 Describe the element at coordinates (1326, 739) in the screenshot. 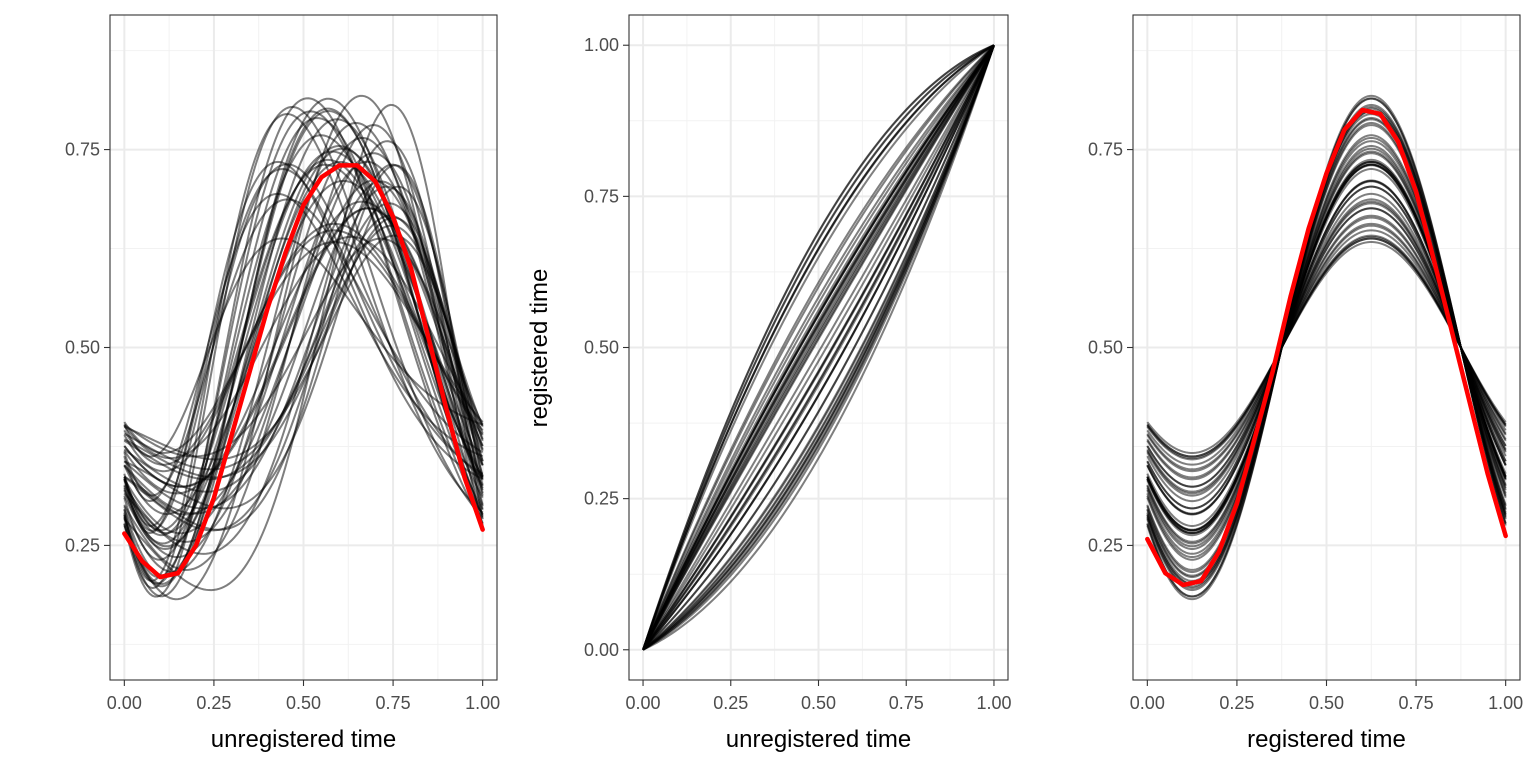

I see `x-axis-title: registered time` at that location.